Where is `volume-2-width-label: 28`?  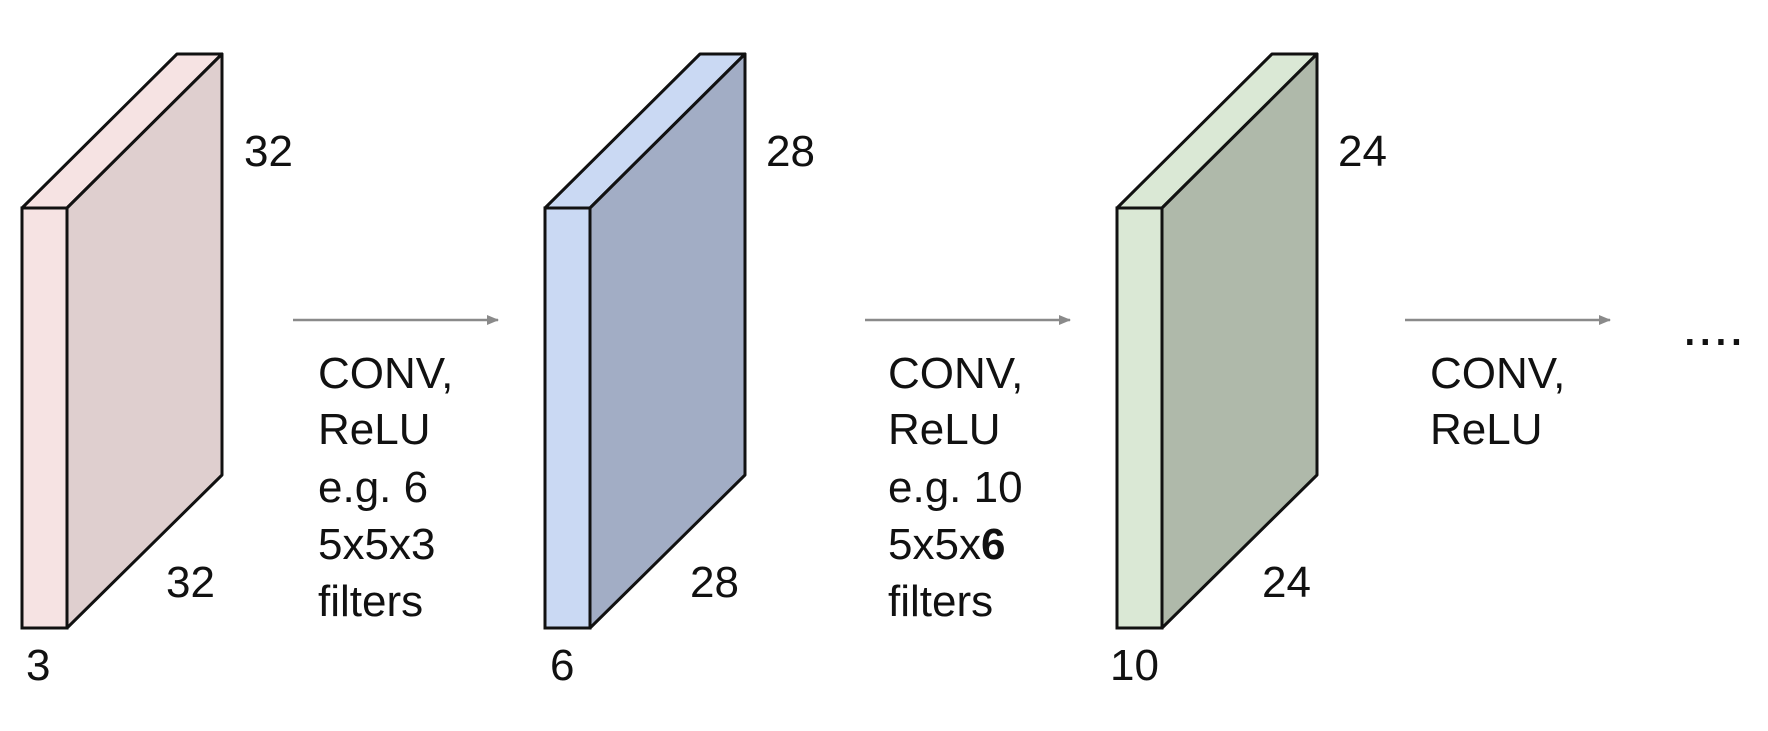
volume-2-width-label: 28 is located at coordinates (714, 582).